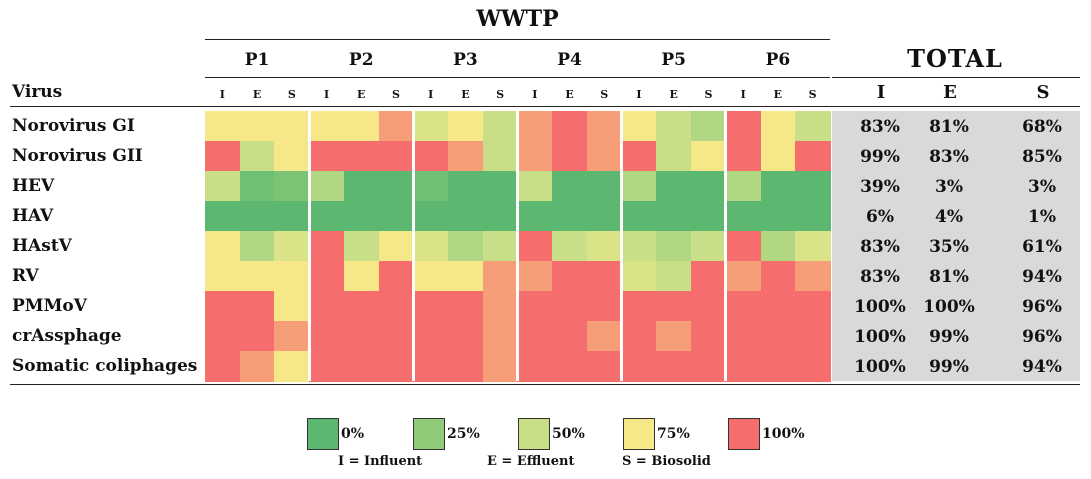  I want to click on total-value: 3%, so click(1042, 187).